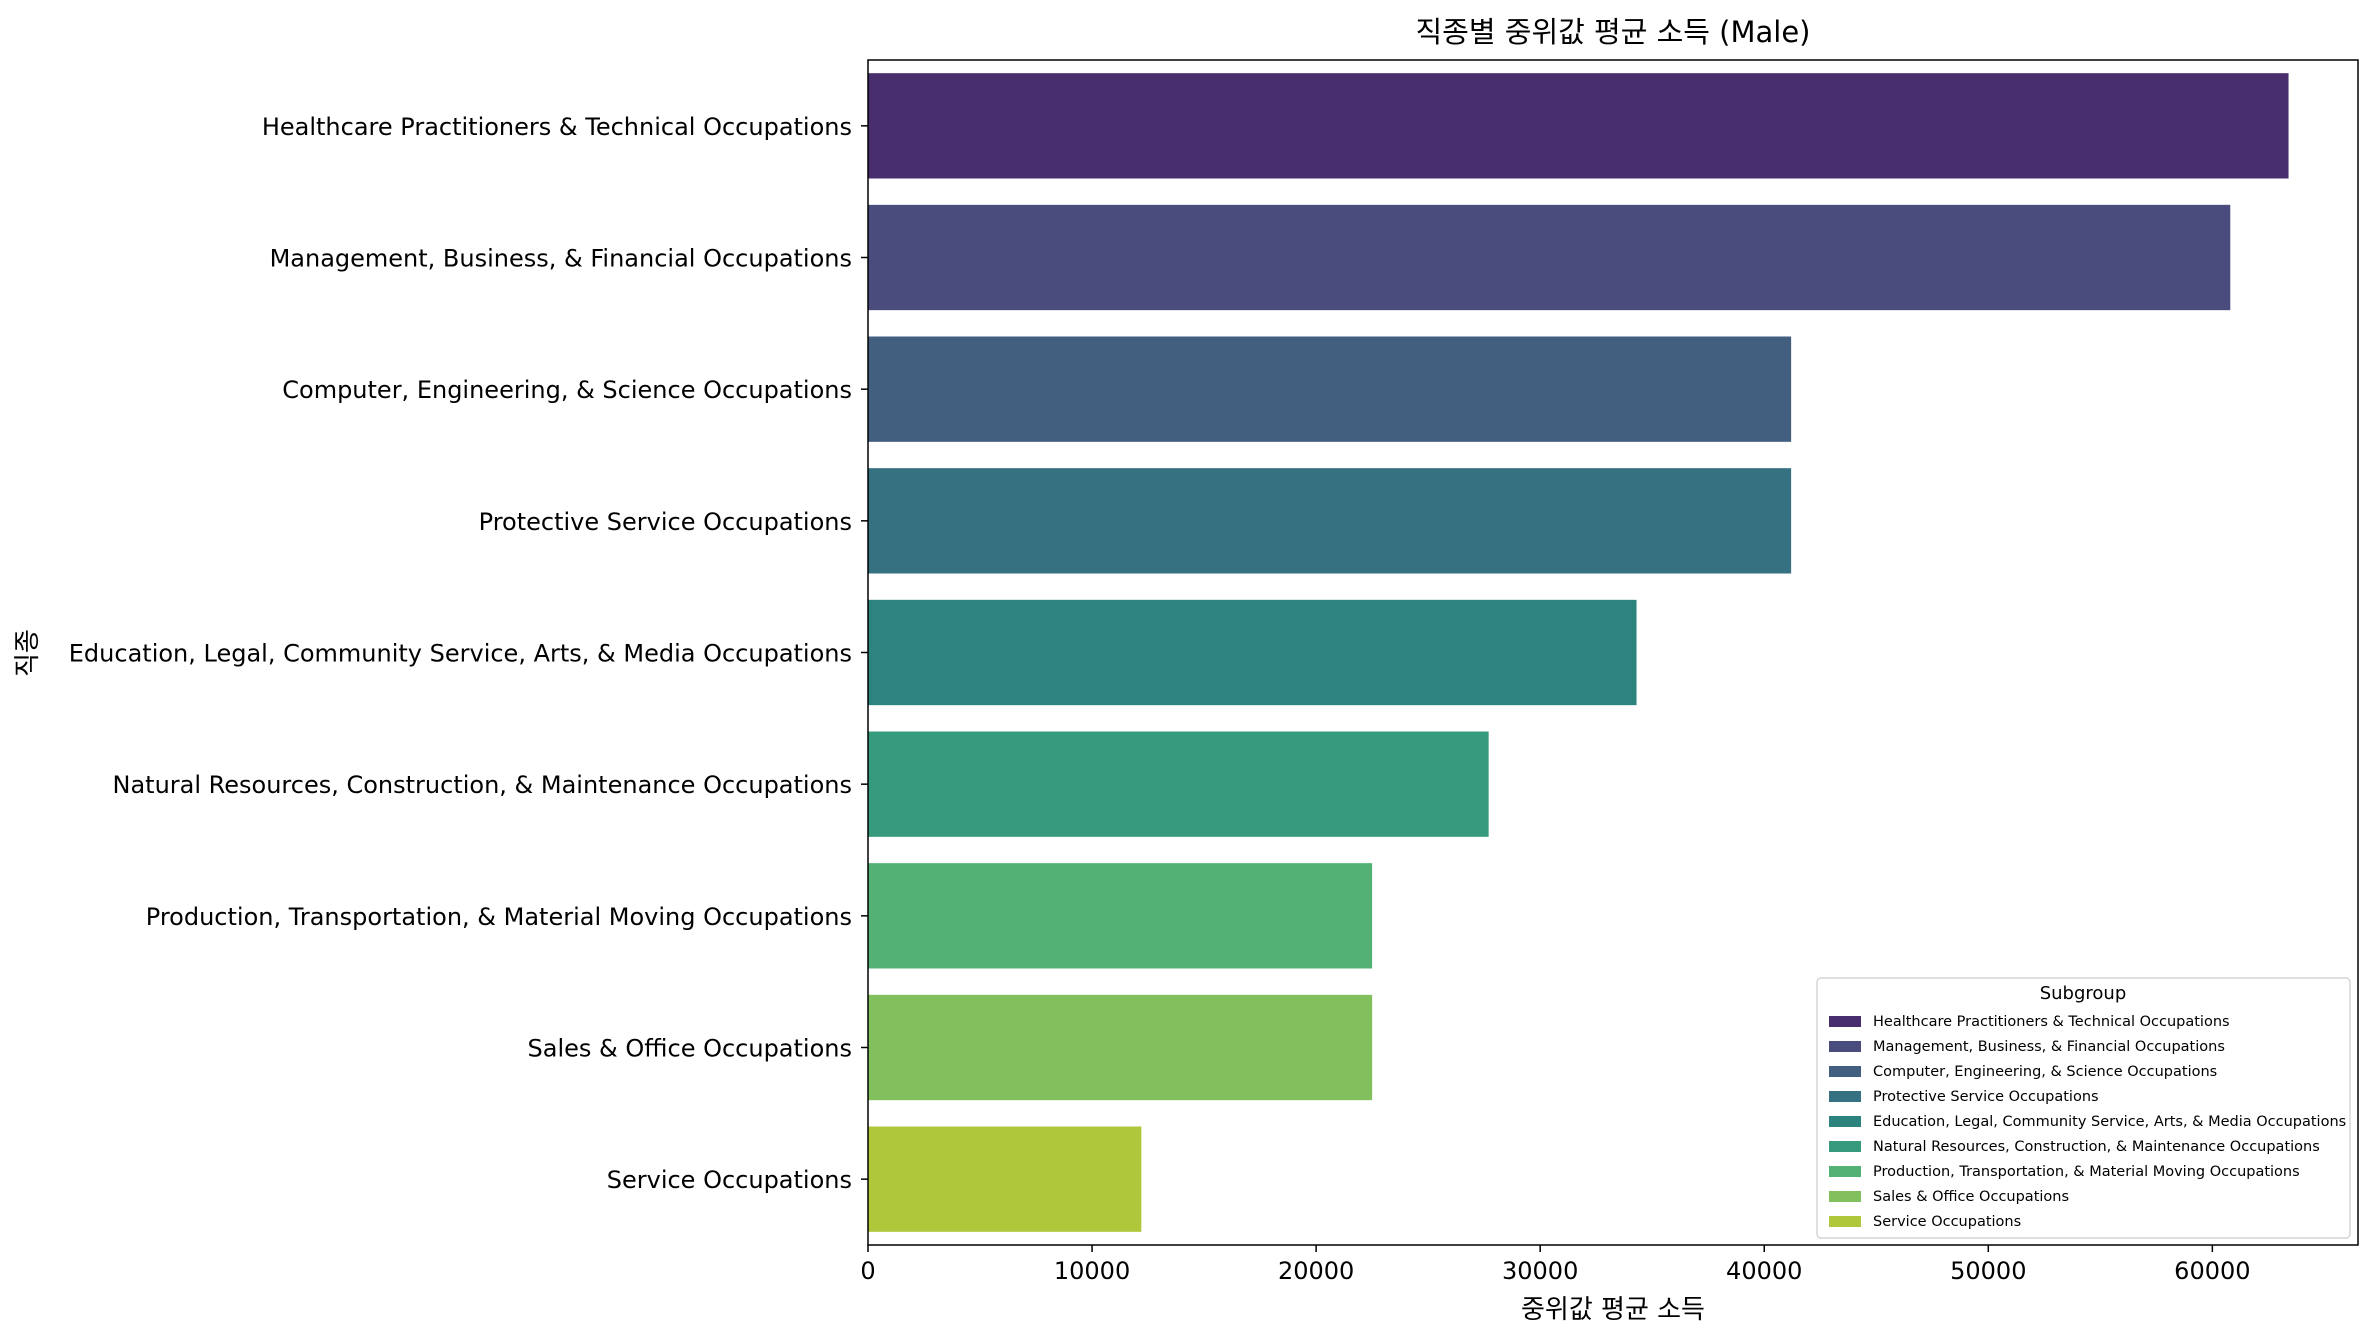 This screenshot has height=1343, width=2372. What do you see at coordinates (1986, 1097) in the screenshot?
I see `legend-label: Protective Service Occupations` at bounding box center [1986, 1097].